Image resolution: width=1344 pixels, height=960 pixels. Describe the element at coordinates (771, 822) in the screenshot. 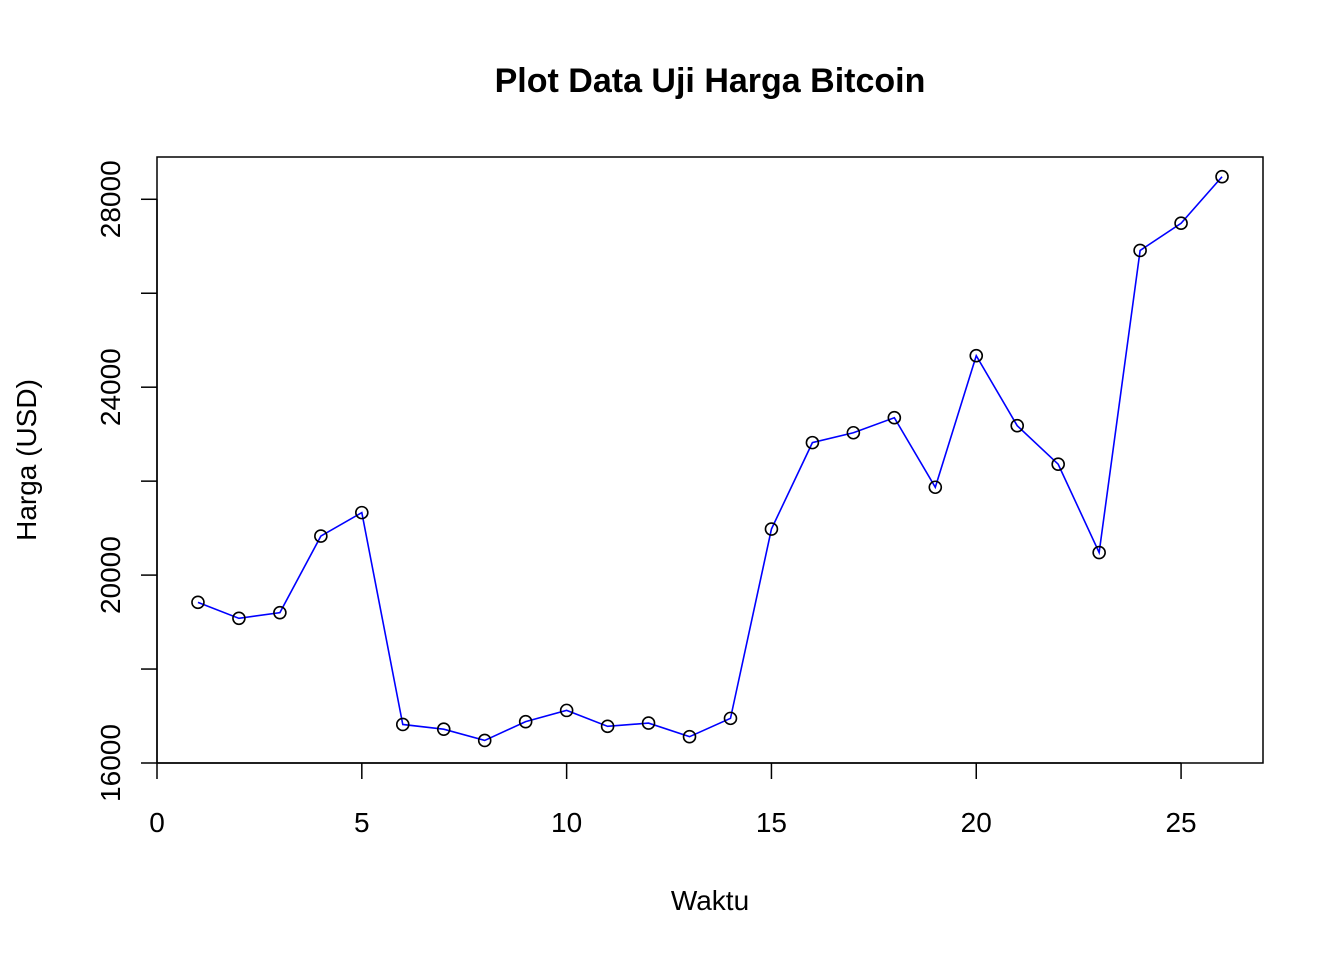

I see `x-tick-label: 15` at that location.